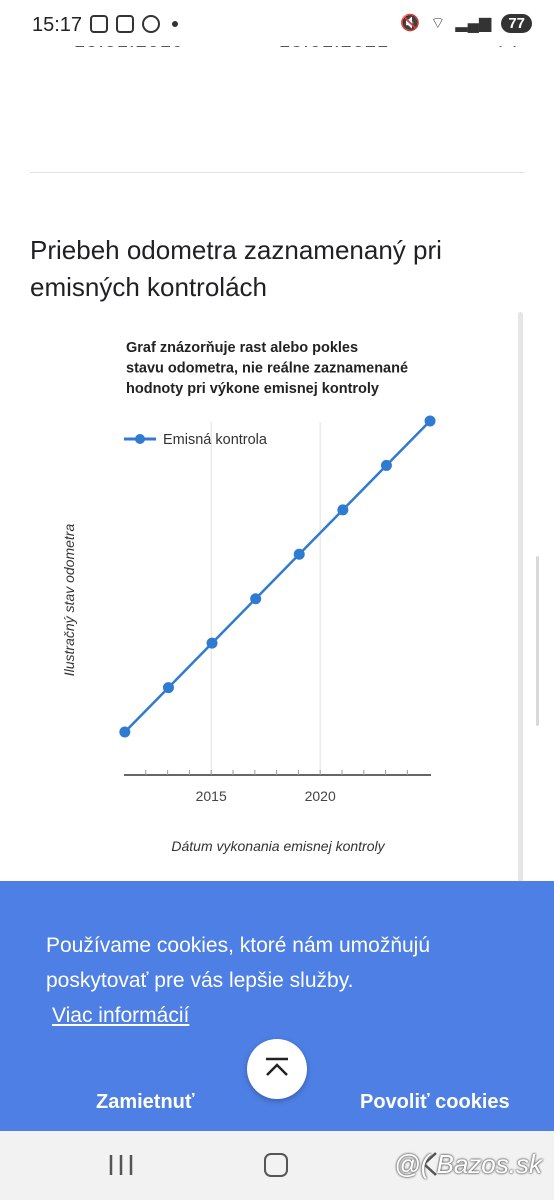 The width and height of the screenshot is (554, 1200). What do you see at coordinates (69, 600) in the screenshot?
I see `y-axis-label: Ilustračný stav odometra` at bounding box center [69, 600].